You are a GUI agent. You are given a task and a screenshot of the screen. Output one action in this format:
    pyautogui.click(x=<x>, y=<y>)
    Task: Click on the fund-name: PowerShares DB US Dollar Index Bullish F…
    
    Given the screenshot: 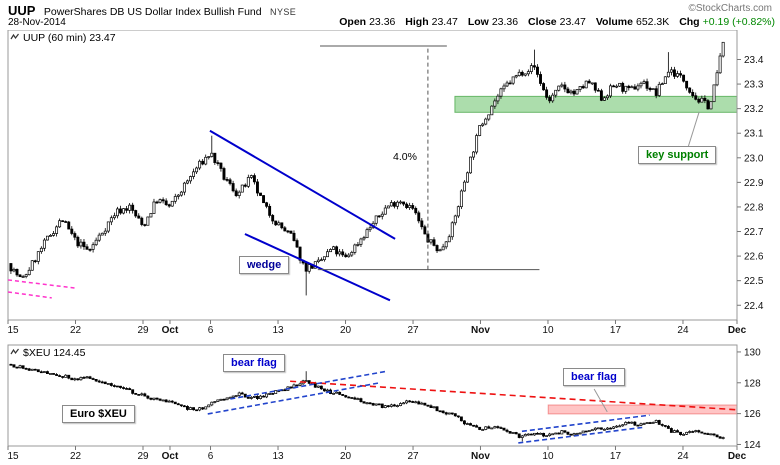 What is the action you would take?
    pyautogui.click(x=152, y=12)
    